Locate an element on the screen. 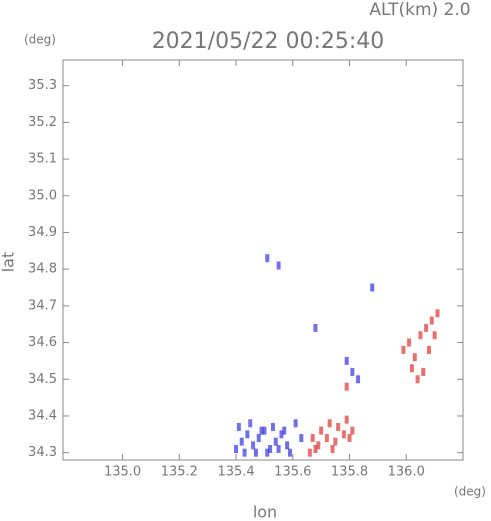 The height and width of the screenshot is (521, 491). x-tick-label: 135.2 is located at coordinates (179, 472).